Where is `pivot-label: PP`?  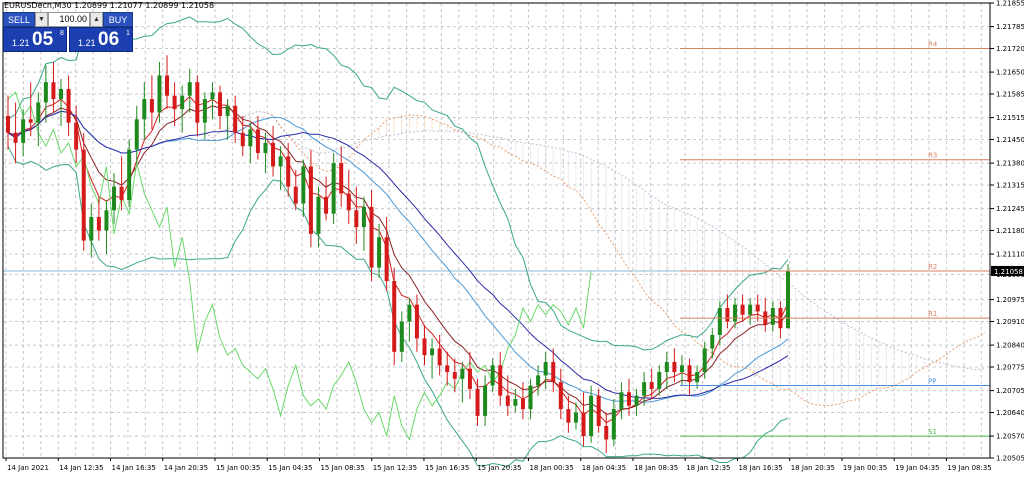
pivot-label: PP is located at coordinates (932, 382).